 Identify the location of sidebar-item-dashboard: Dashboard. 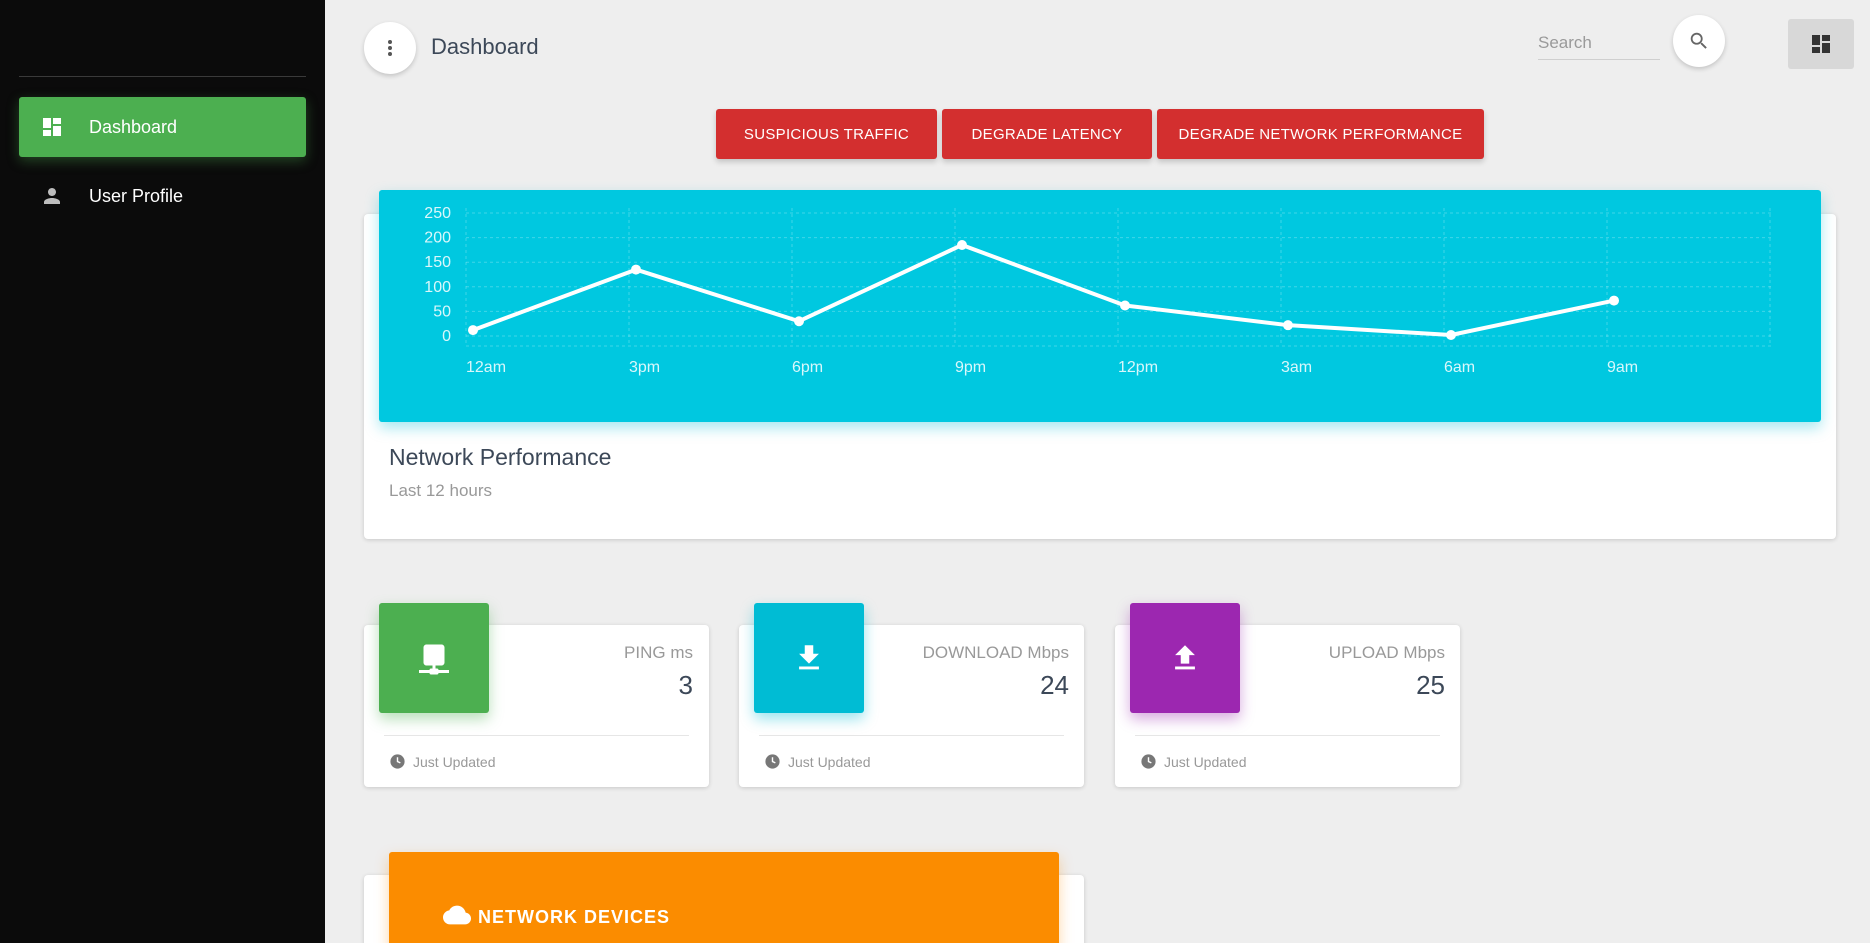
(162, 127).